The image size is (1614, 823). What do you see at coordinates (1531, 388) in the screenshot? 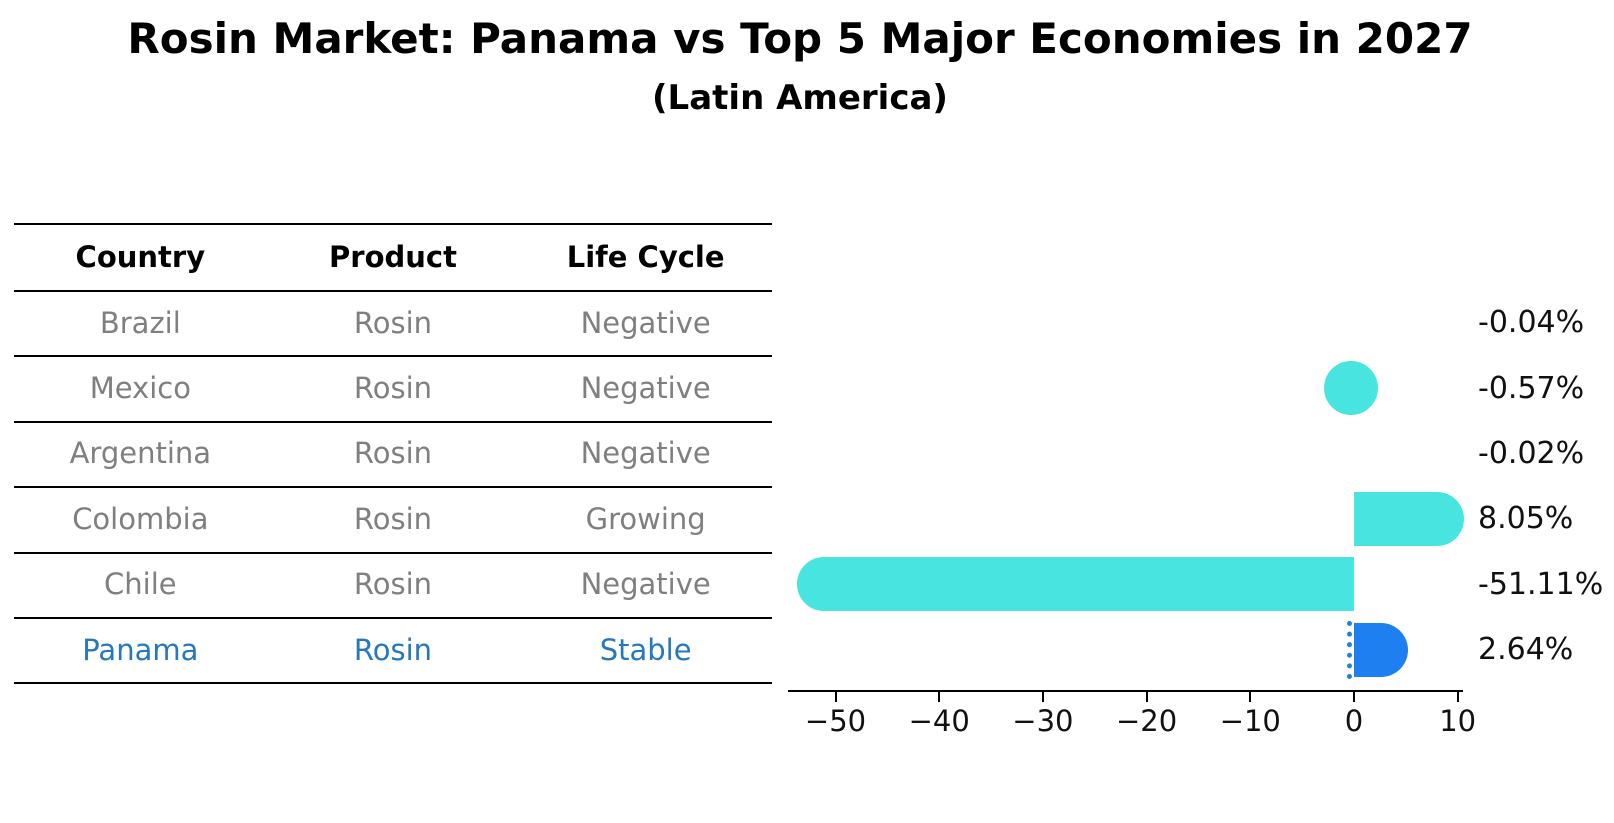
I see `value-label: -0.57%` at bounding box center [1531, 388].